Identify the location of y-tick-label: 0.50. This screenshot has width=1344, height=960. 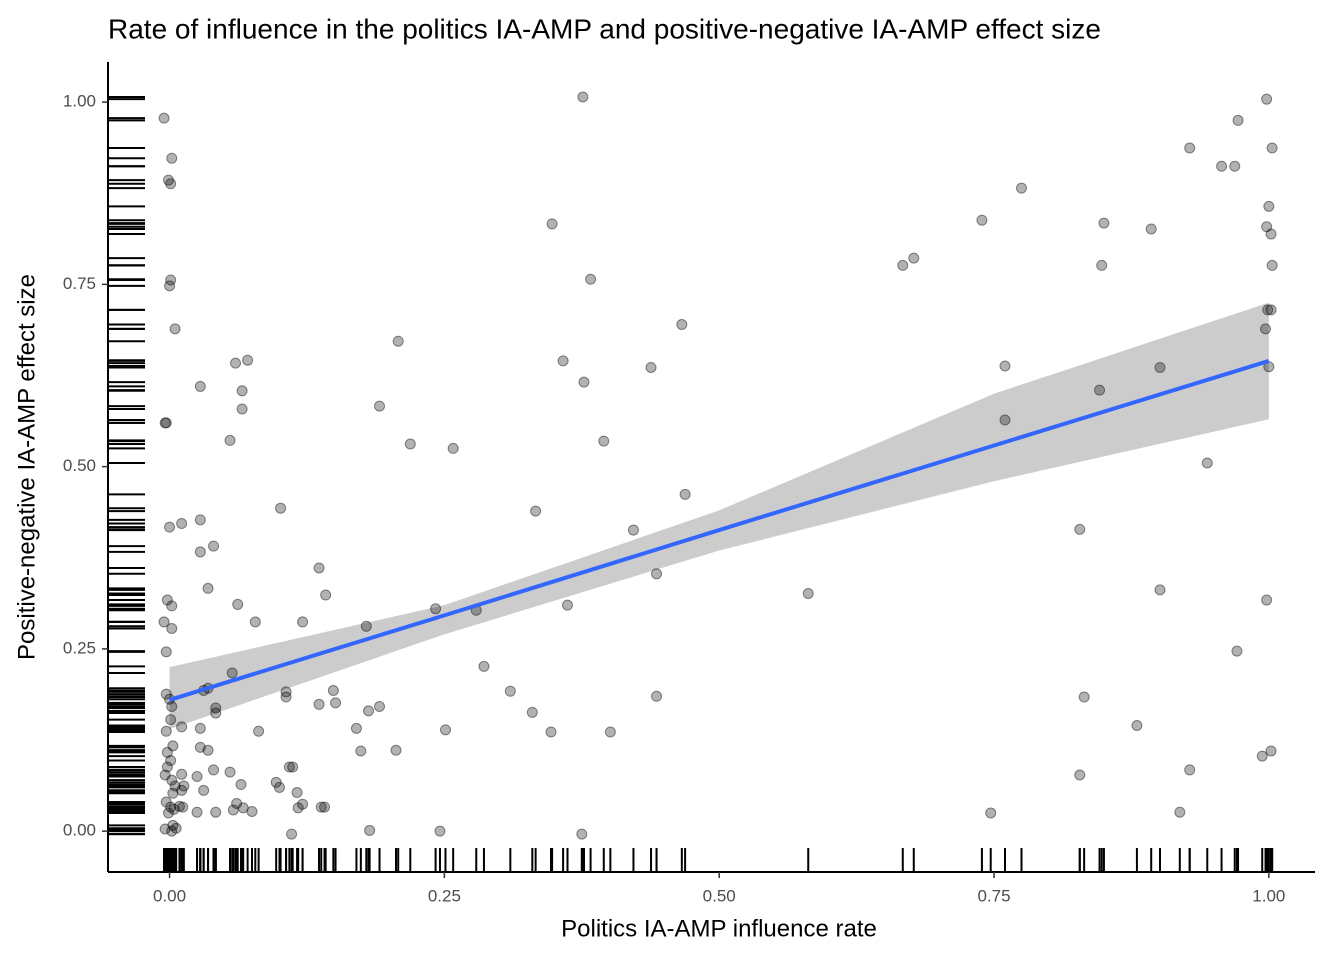
(79, 465).